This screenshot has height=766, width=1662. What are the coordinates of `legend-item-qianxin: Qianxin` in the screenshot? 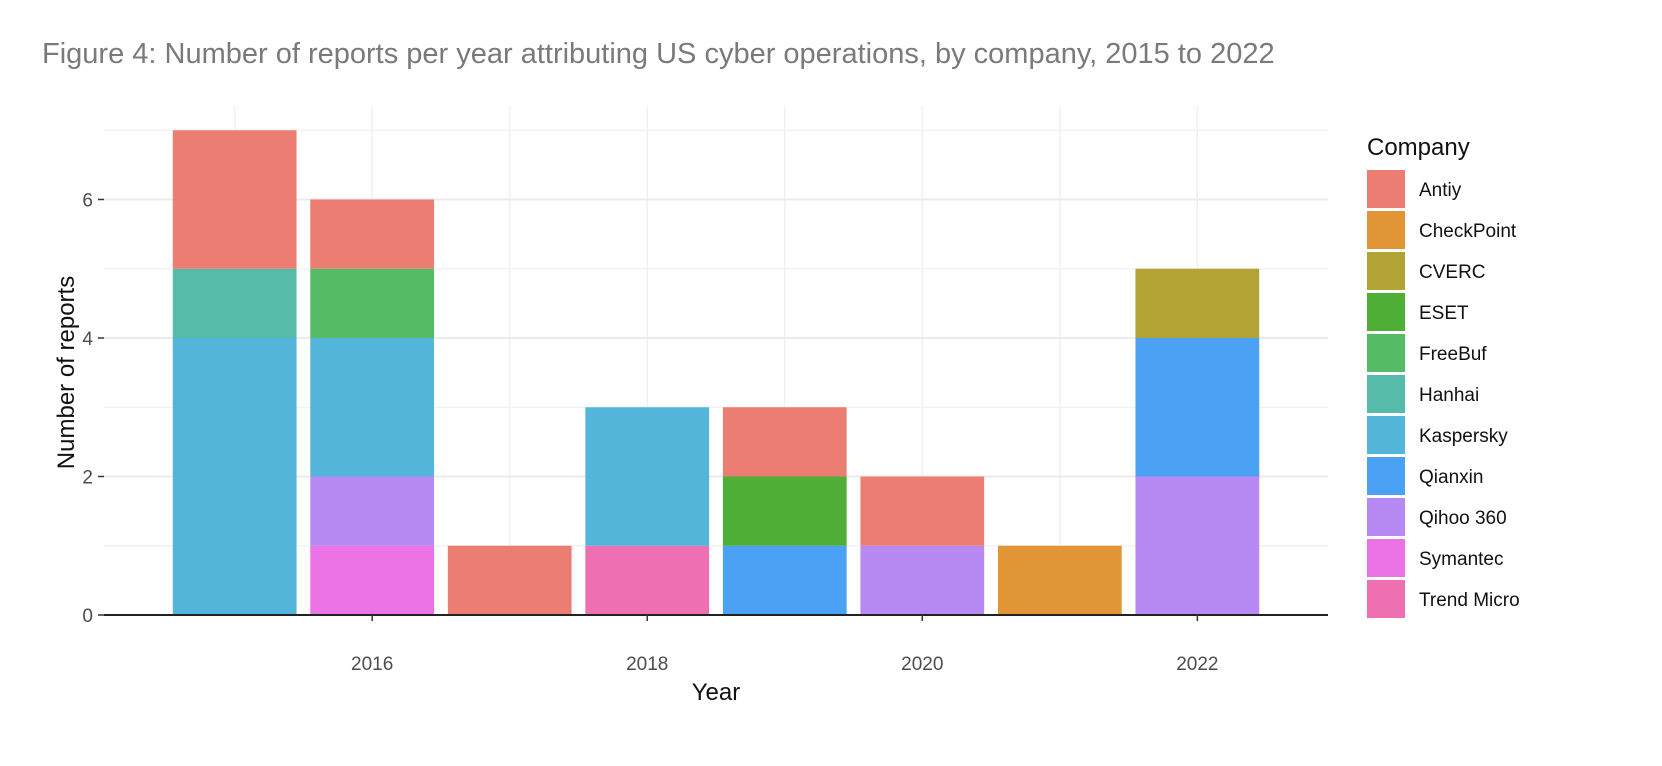 It's located at (1425, 476).